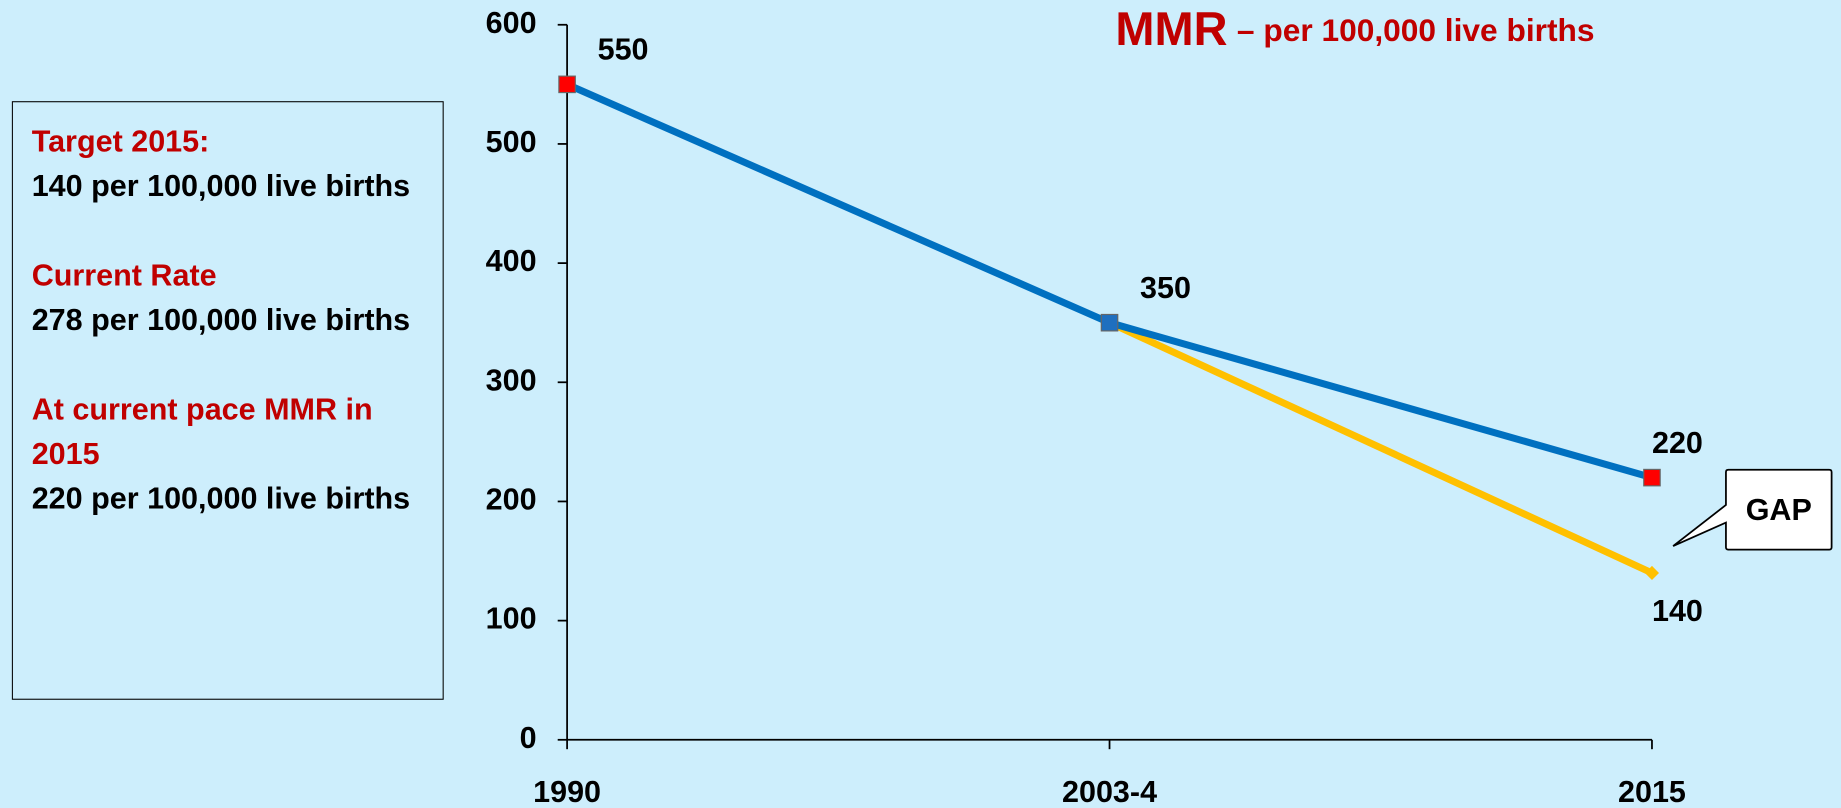  I want to click on panel-item: Current Rate 278 per 100,000 live births, so click(228, 297).